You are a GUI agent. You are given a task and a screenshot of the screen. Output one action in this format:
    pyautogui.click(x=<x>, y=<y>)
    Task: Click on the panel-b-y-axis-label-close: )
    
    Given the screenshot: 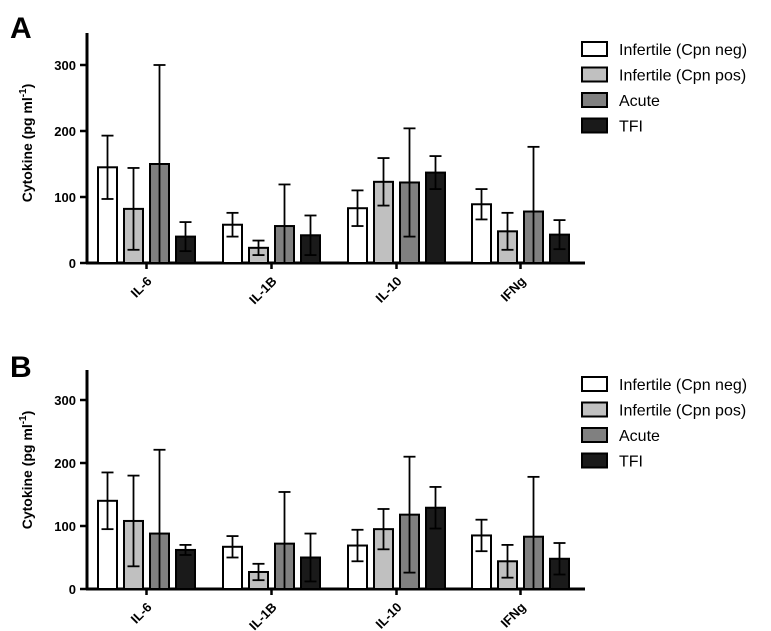 What is the action you would take?
    pyautogui.click(x=27, y=413)
    